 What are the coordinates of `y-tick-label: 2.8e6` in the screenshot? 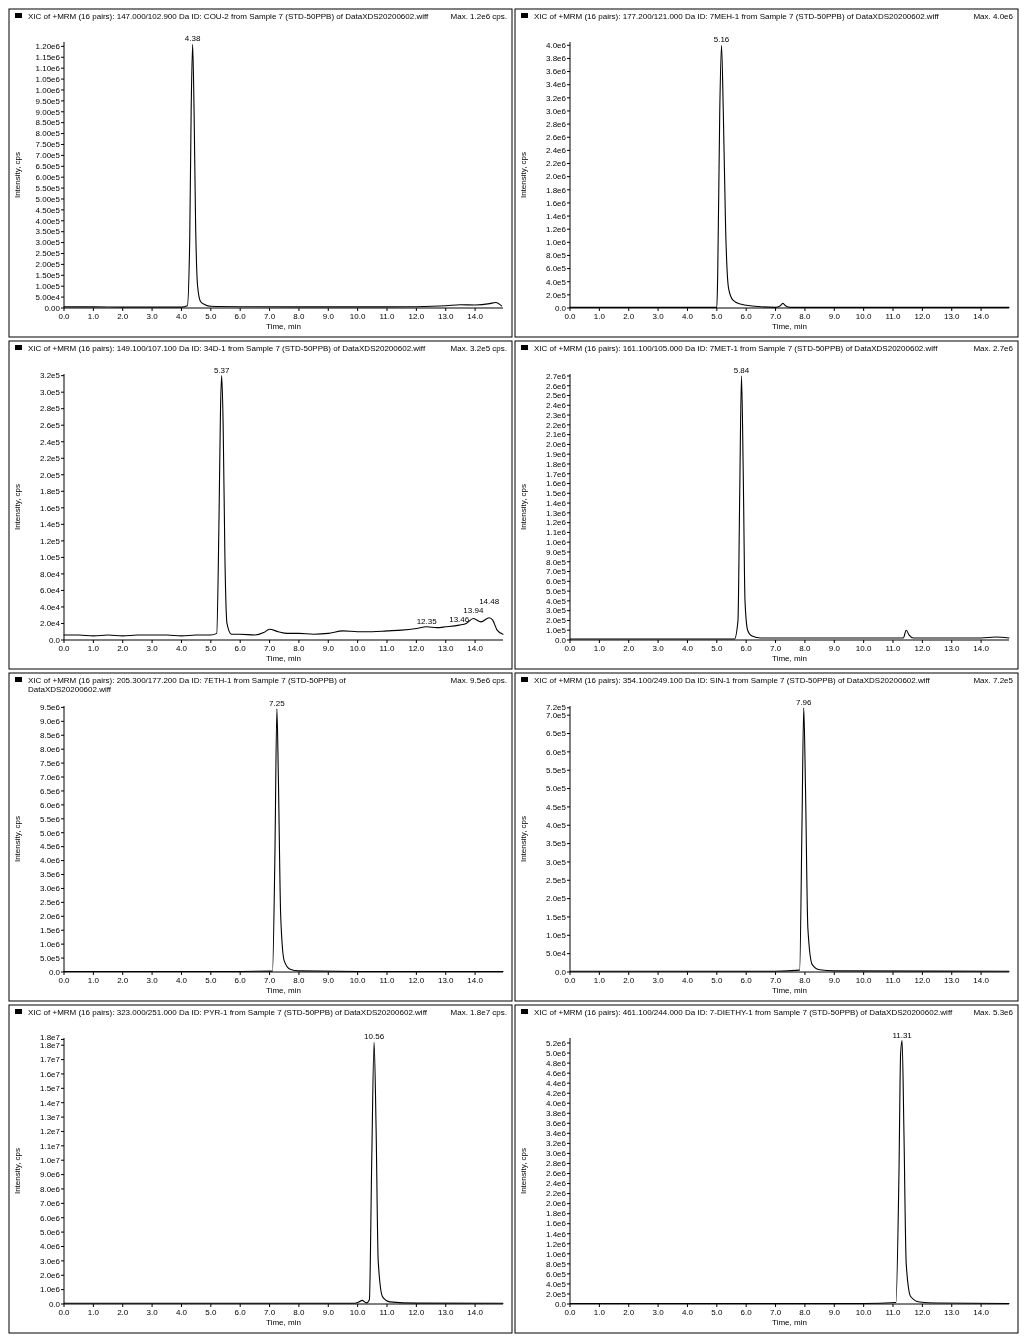 It's located at (556, 1164).